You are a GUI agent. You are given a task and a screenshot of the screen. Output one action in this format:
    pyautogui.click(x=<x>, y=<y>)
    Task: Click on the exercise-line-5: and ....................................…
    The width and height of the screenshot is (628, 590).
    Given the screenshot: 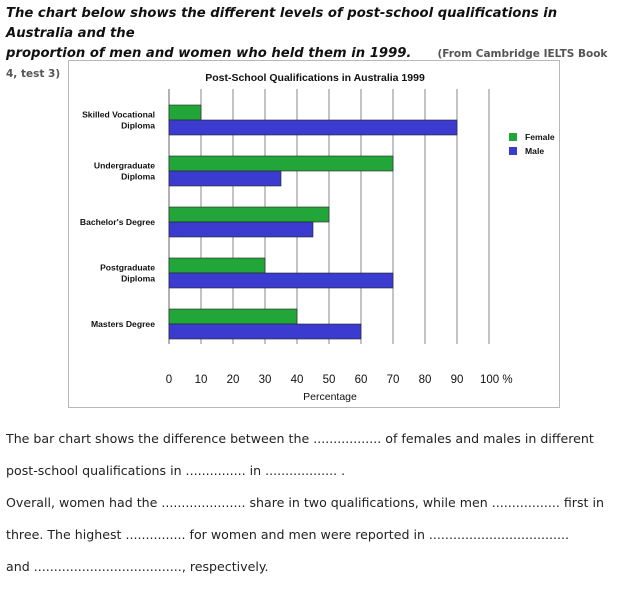 What is the action you would take?
    pyautogui.click(x=137, y=566)
    